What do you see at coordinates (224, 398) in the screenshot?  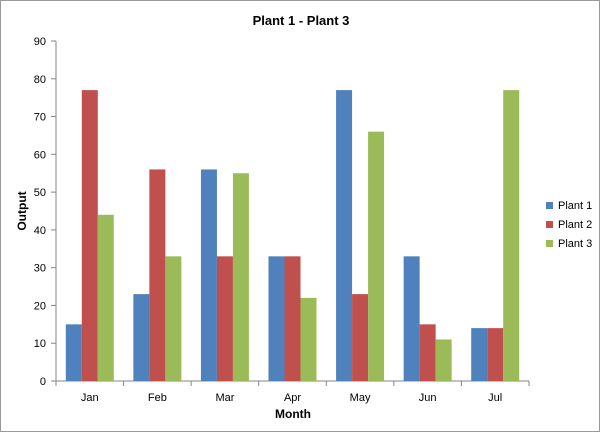 I see `x-tick-label: Mar` at bounding box center [224, 398].